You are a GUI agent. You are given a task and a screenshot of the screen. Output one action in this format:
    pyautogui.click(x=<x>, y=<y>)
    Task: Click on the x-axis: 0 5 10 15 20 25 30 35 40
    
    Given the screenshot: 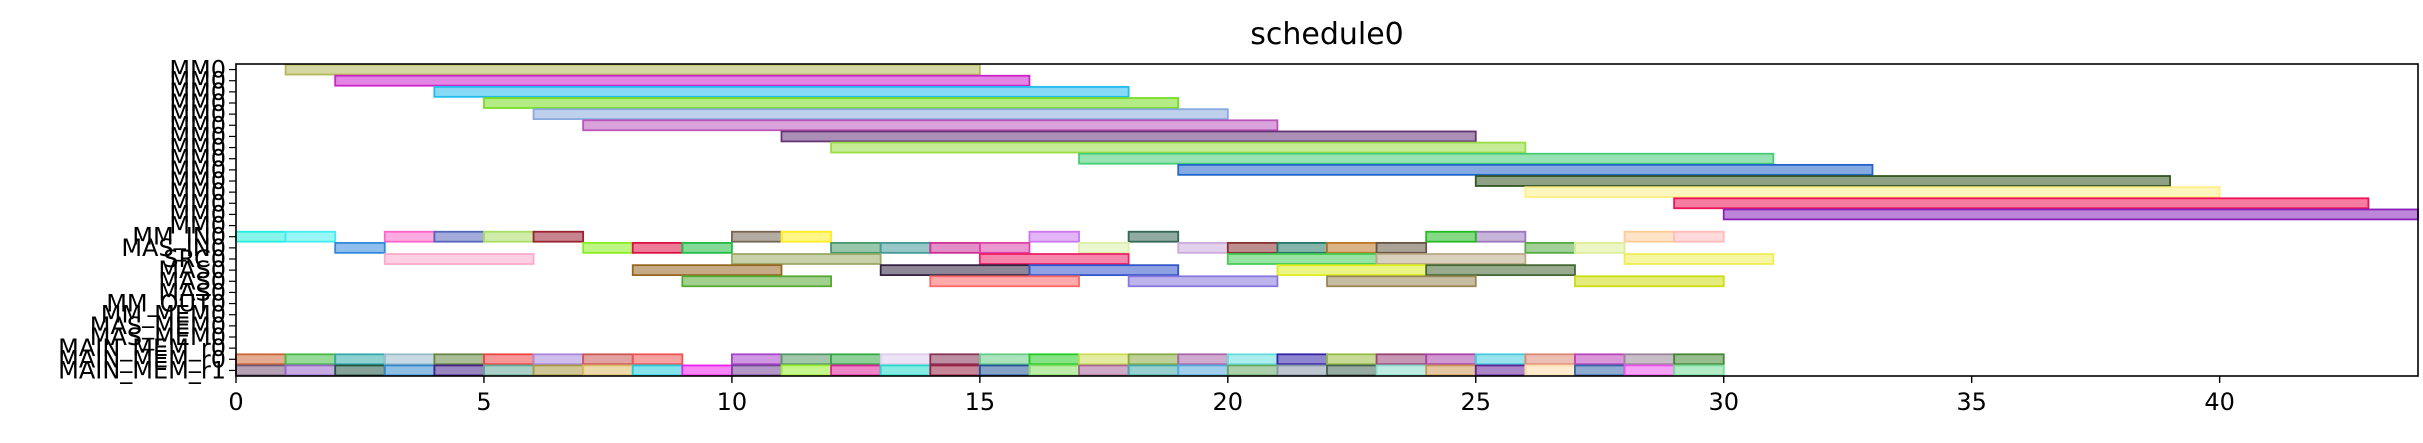 What is the action you would take?
    pyautogui.click(x=1231, y=396)
    